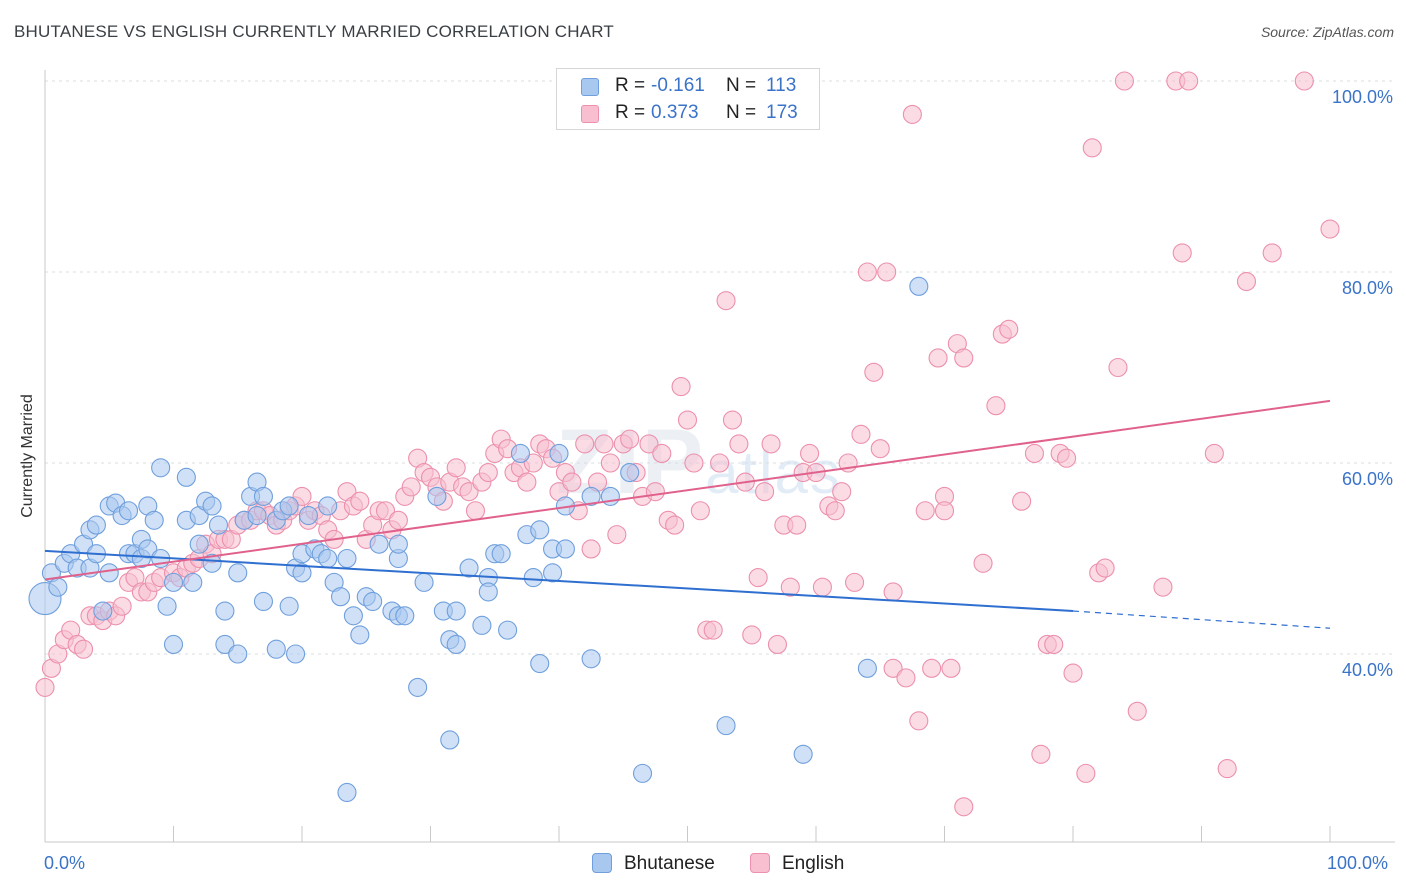 The width and height of the screenshot is (1406, 892). What do you see at coordinates (65, 863) in the screenshot?
I see `x-tick-label: 0.0%` at bounding box center [65, 863].